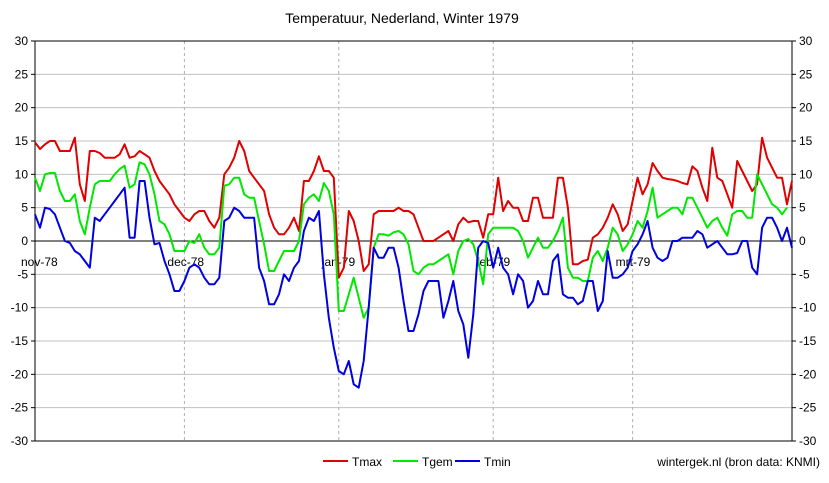 The width and height of the screenshot is (829, 483). What do you see at coordinates (22, 108) in the screenshot?
I see `y-tick-label-left: 20` at bounding box center [22, 108].